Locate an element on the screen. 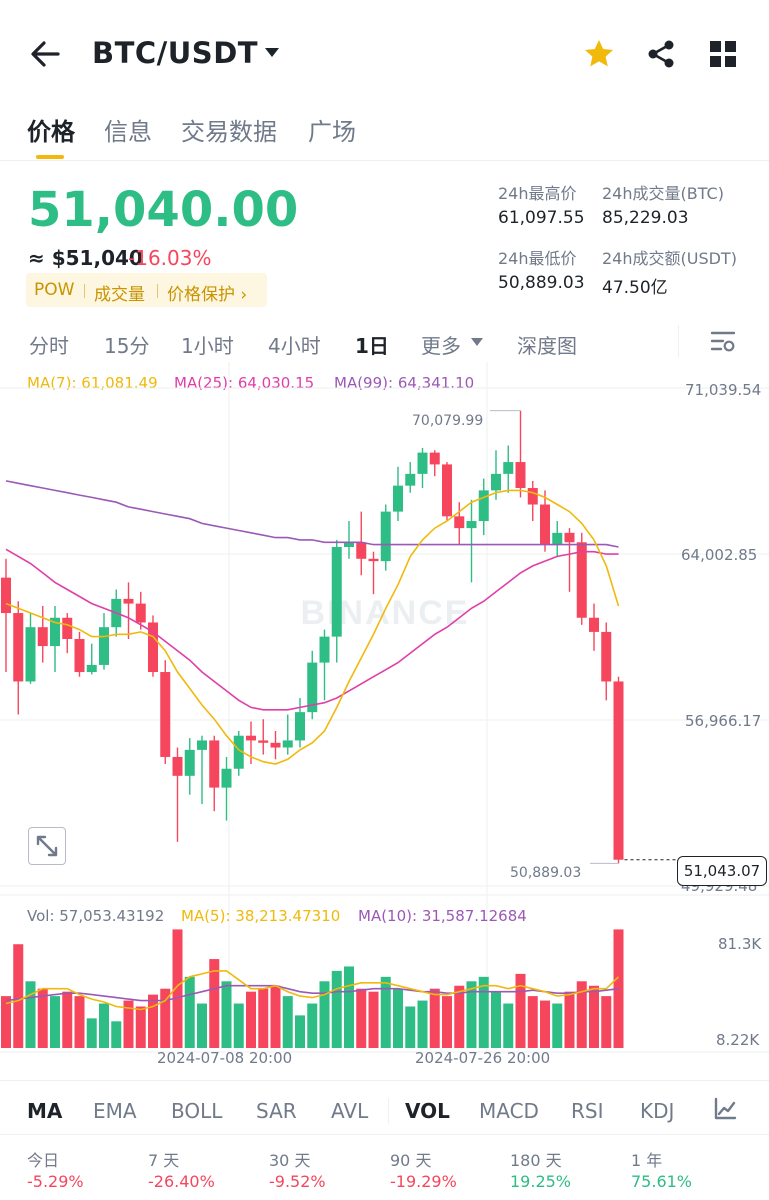 The height and width of the screenshot is (1200, 769). last-price: 51,040.00 is located at coordinates (163, 210).